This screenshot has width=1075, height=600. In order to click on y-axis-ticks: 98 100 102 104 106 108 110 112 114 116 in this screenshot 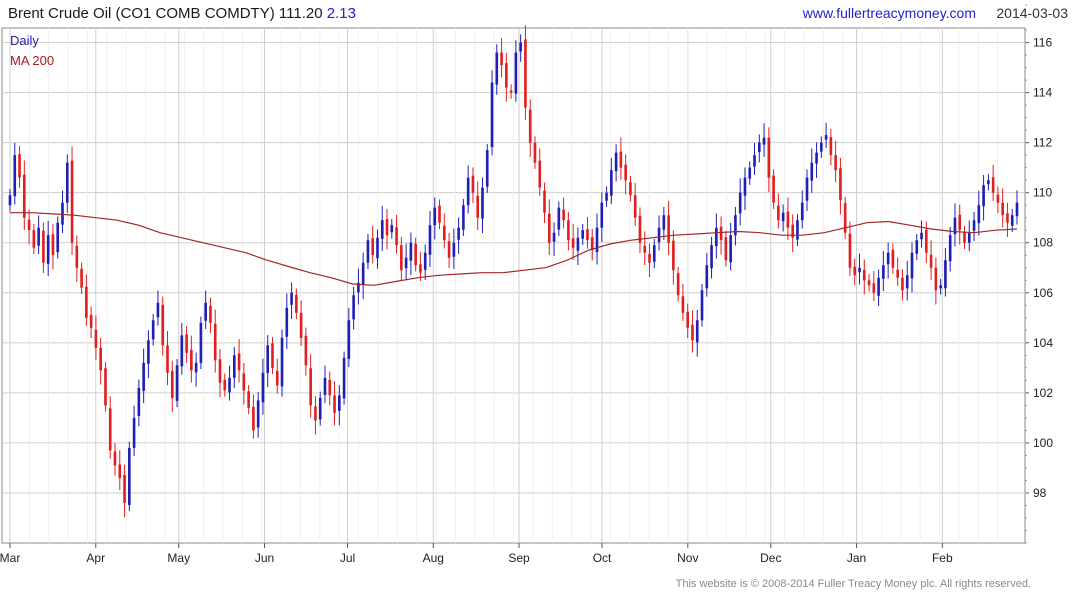, I will do `click(1039, 274)`.